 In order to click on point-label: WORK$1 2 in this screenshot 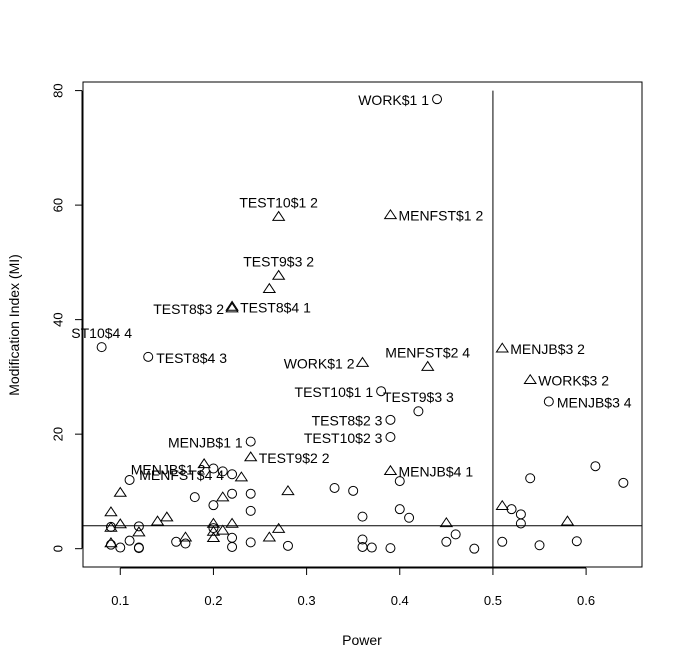, I will do `click(319, 363)`.